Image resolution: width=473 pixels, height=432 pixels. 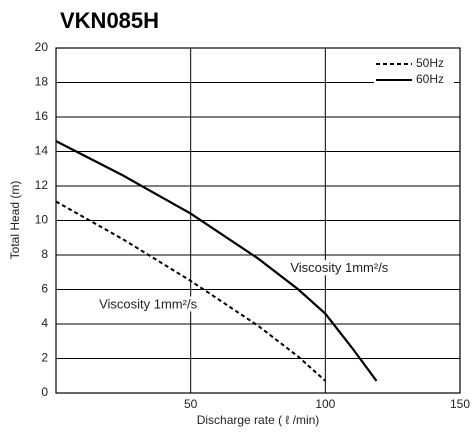 What do you see at coordinates (42, 116) in the screenshot?
I see `y-tick-label: 16` at bounding box center [42, 116].